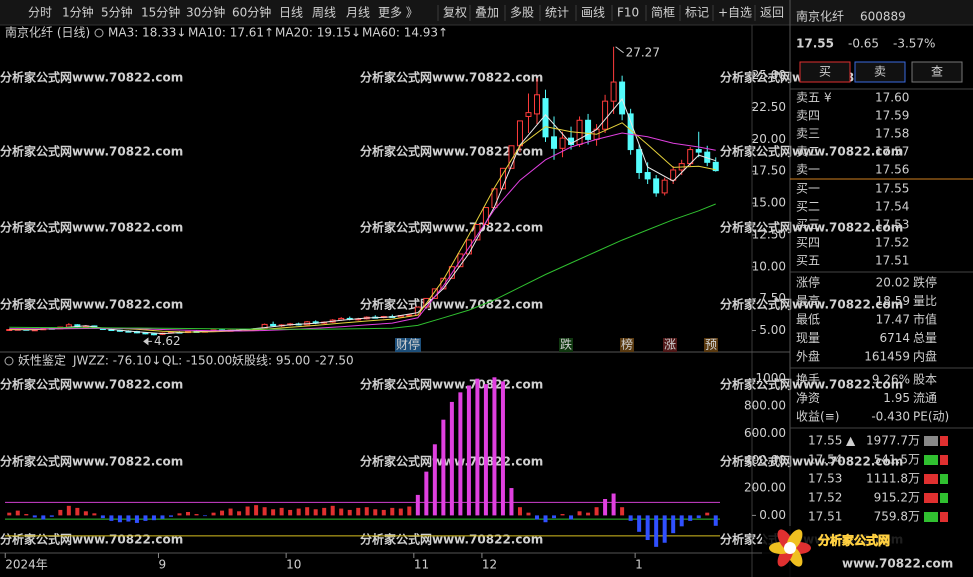 The height and width of the screenshot is (577, 973). I want to click on stat-label: 市值, so click(925, 319).